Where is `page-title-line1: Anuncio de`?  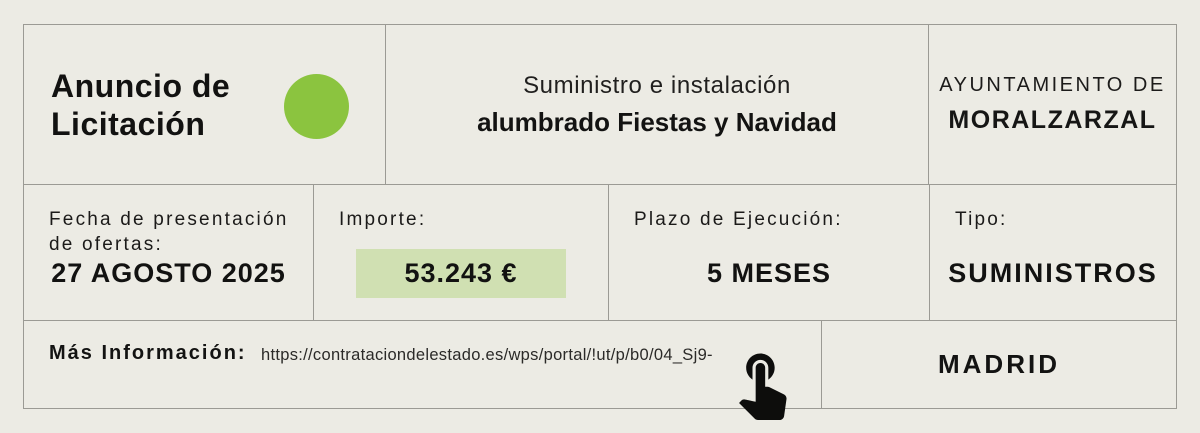
page-title-line1: Anuncio de is located at coordinates (141, 85).